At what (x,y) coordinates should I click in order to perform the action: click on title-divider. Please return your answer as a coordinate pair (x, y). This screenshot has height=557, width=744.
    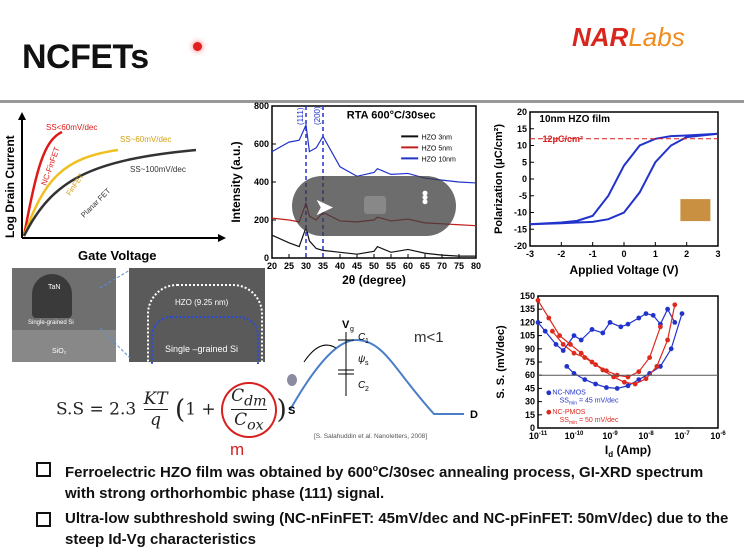
    Looking at the image, I should click on (372, 101).